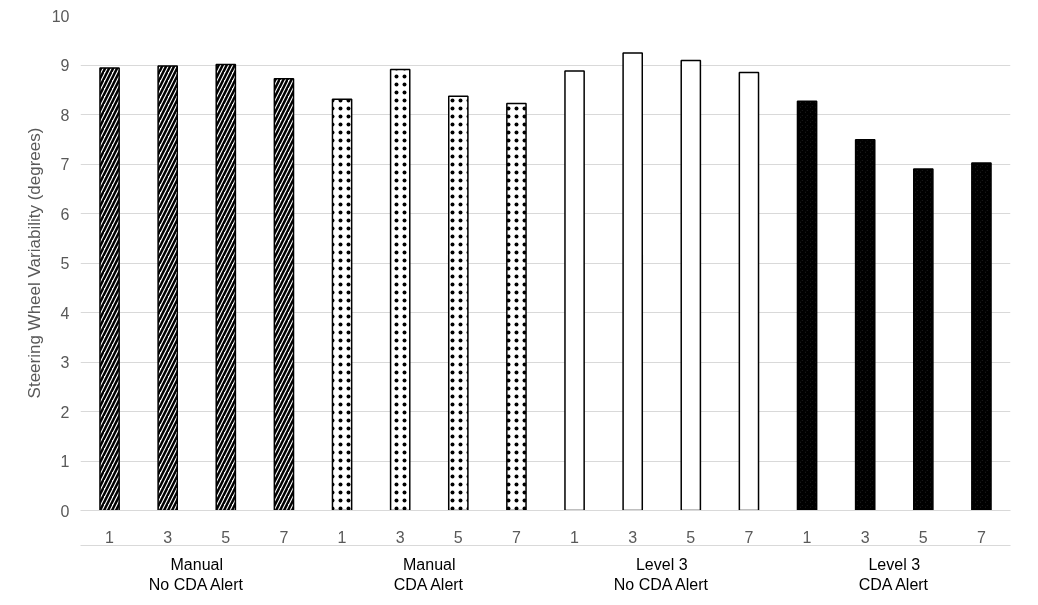  What do you see at coordinates (65, 263) in the screenshot?
I see `y-tick-label: 5` at bounding box center [65, 263].